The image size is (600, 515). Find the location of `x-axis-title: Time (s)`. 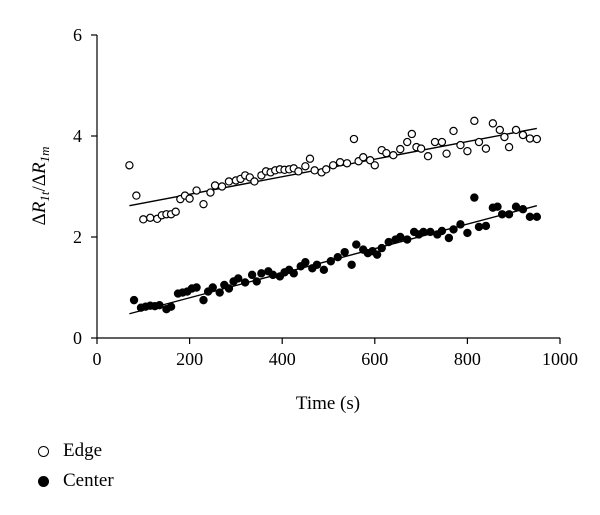

x-axis-title: Time (s) is located at coordinates (328, 403).